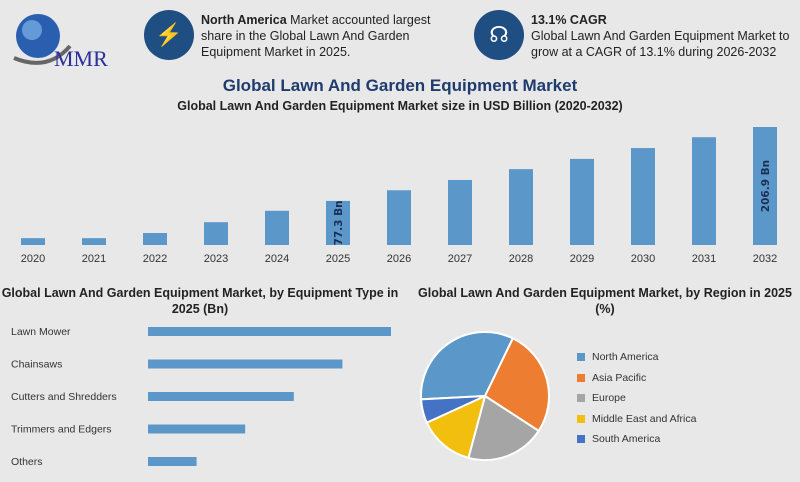  I want to click on year-label: 2028, so click(521, 259).